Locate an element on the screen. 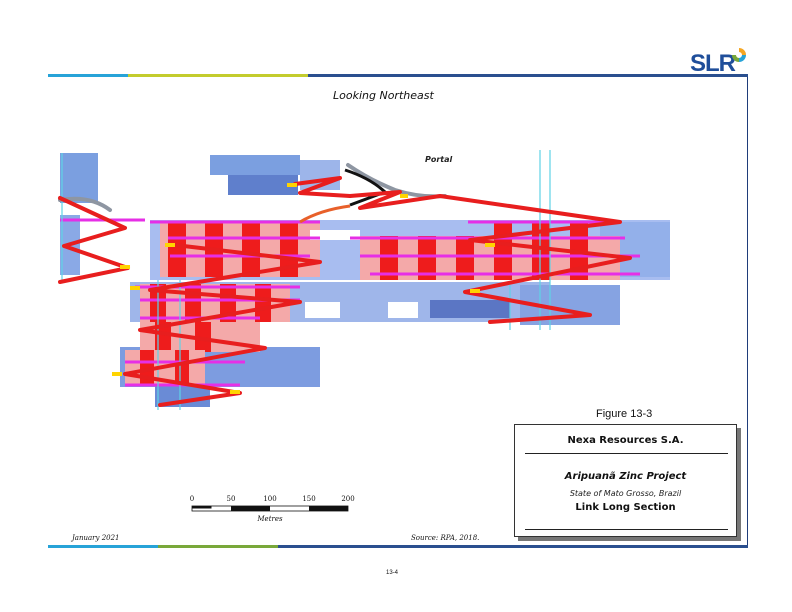 The width and height of the screenshot is (792, 612). slr-logo-mark-icon is located at coordinates (739, 55).